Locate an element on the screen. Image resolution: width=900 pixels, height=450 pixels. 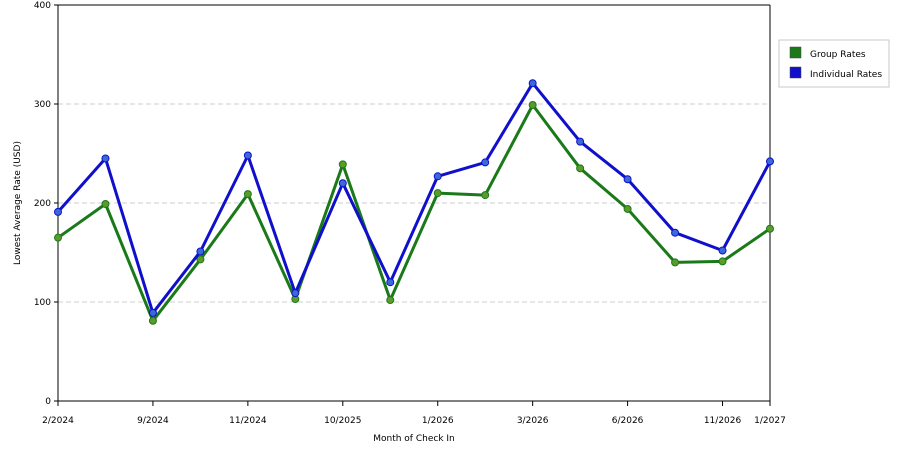
y-axis-title: Lowest Average Rate (USD) is located at coordinates (18, 203).